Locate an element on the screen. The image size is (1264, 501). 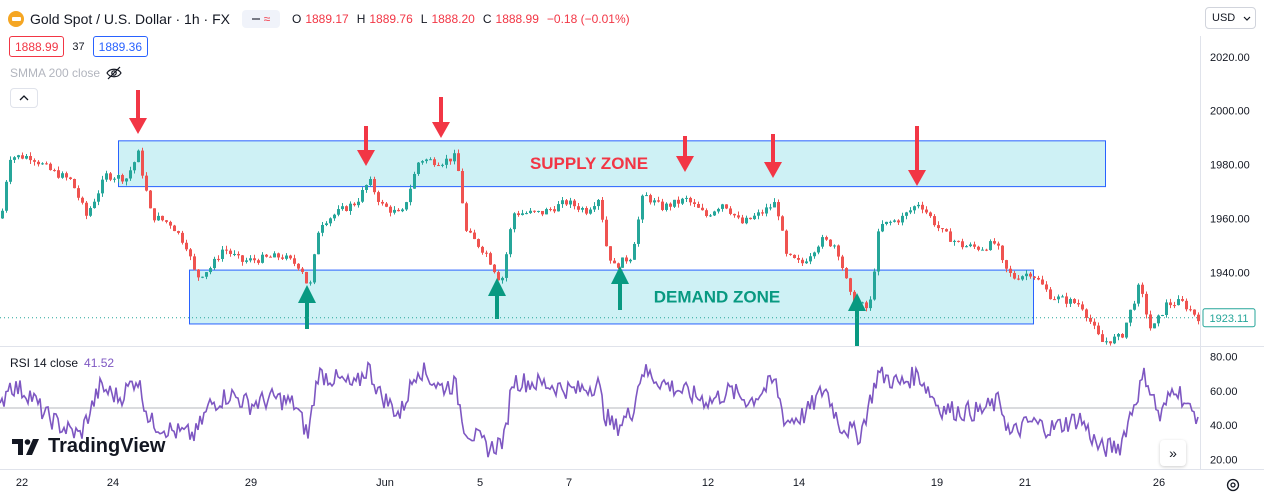
collapse-legend-button is located at coordinates (24, 98).